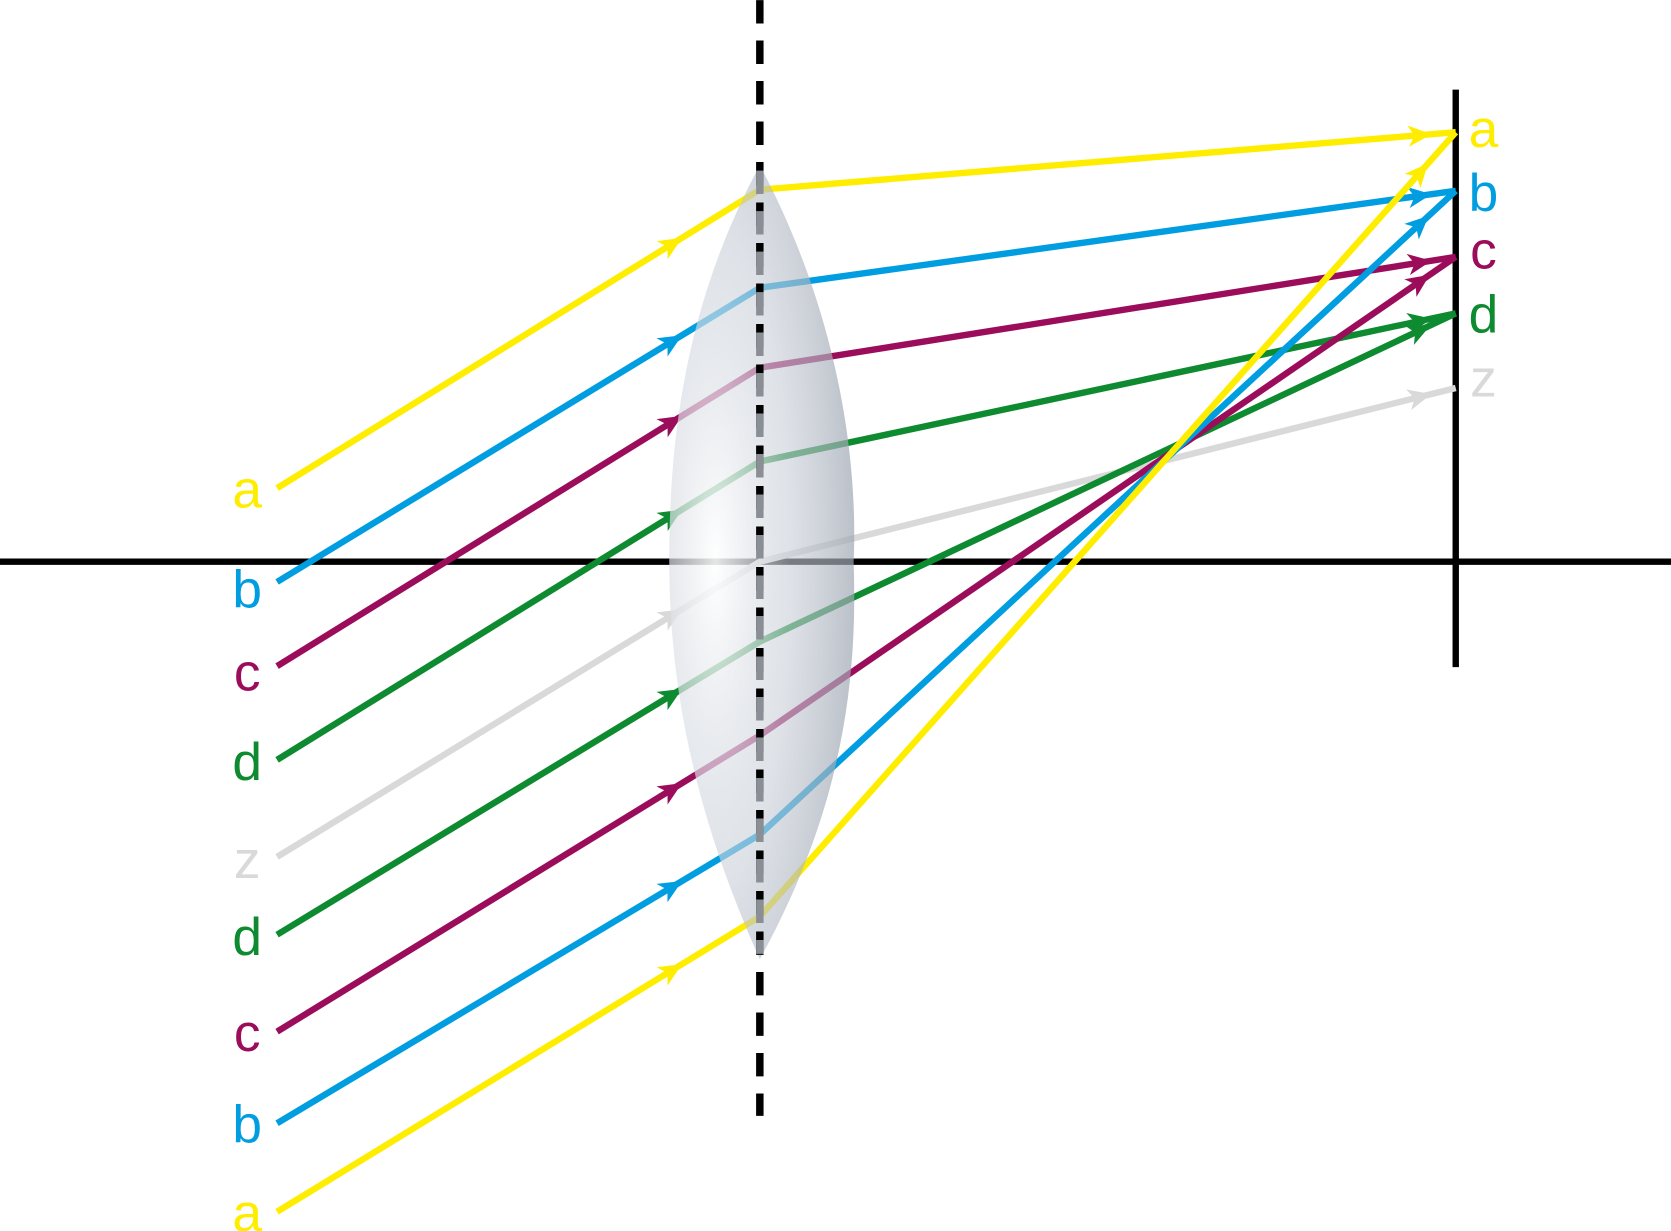  Describe the element at coordinates (1484, 193) in the screenshot. I see `image-label-b: b` at that location.